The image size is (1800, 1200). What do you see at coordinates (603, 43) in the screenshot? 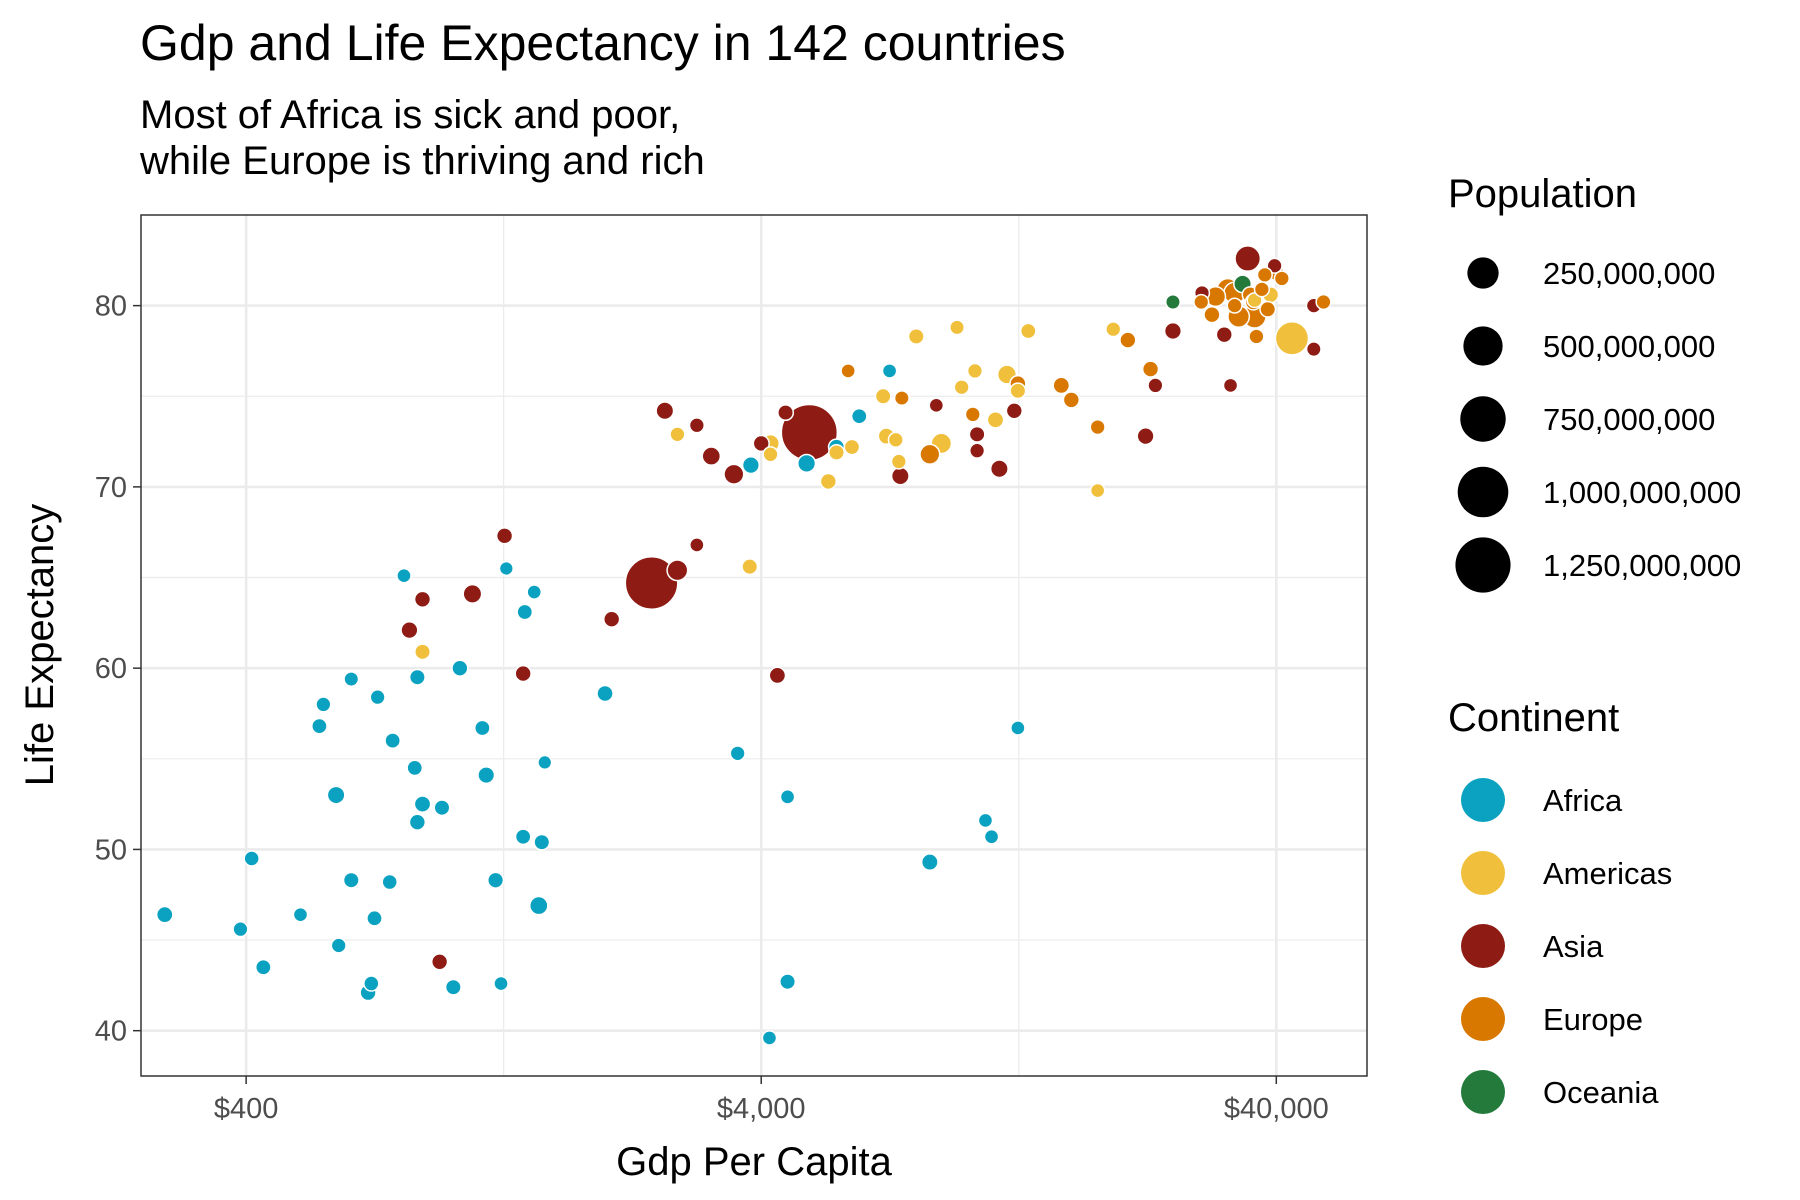
I see `chart-title: Gdp and Life Expectancy in 142 countries` at bounding box center [603, 43].